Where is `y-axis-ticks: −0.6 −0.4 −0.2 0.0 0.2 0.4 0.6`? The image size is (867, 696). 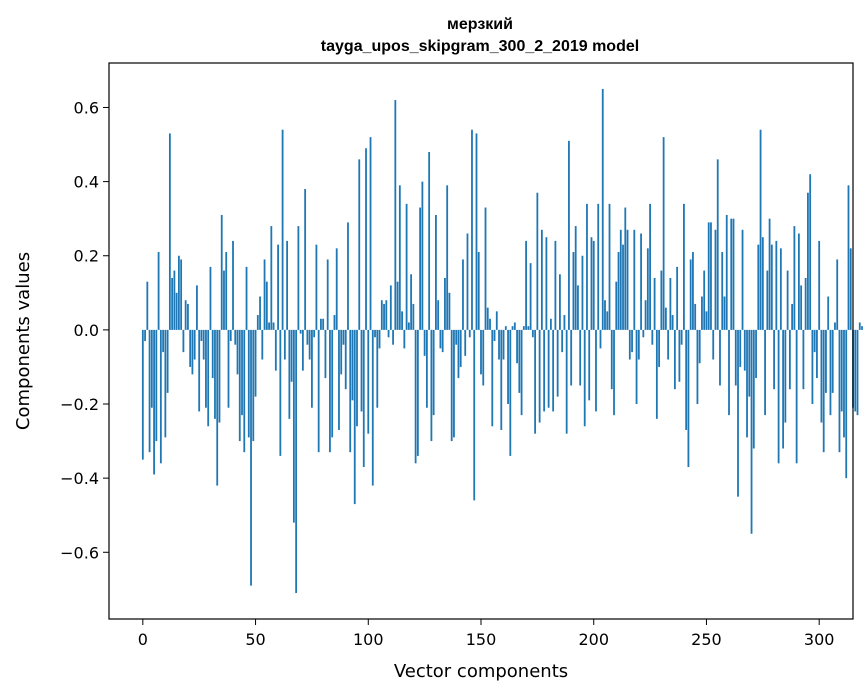 y-axis-ticks: −0.6 −0.4 −0.2 0.0 0.2 0.4 0.6 is located at coordinates (84, 330).